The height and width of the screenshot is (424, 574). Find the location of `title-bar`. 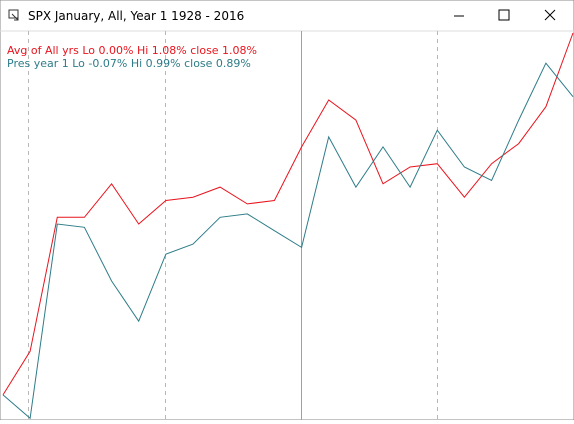

title-bar is located at coordinates (287, 15).